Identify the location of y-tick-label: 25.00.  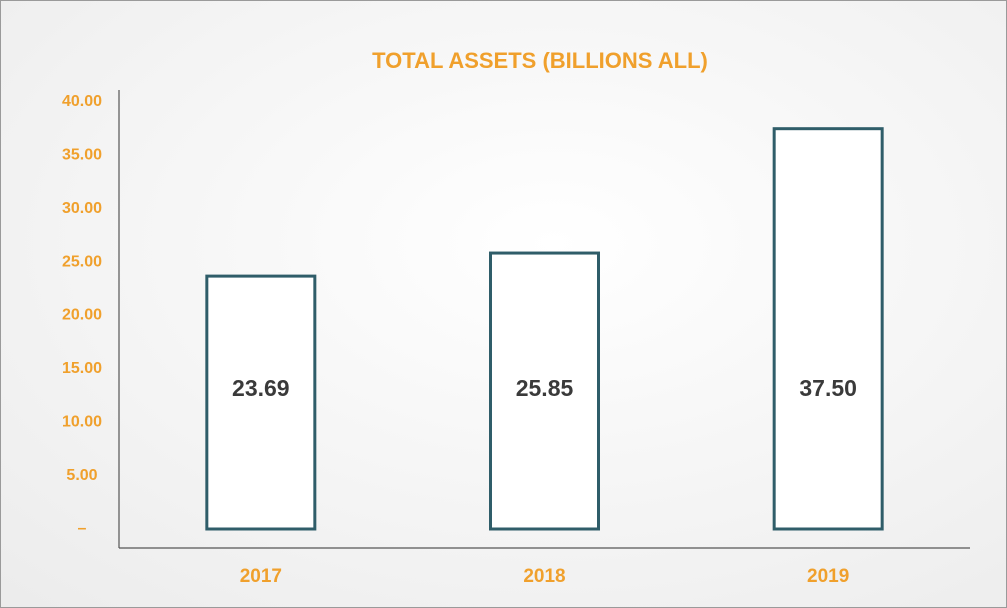
(82, 261).